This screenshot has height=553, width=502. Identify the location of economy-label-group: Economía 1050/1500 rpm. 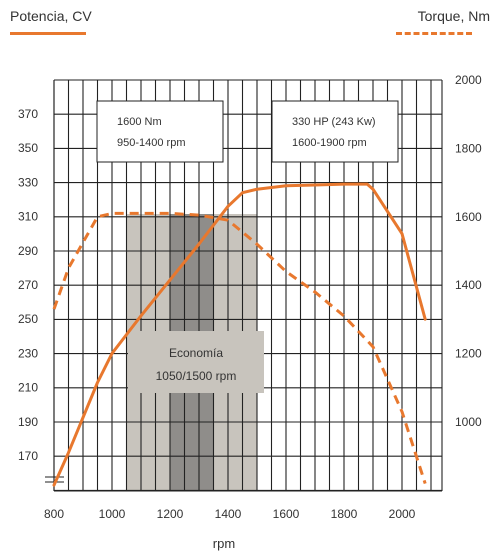
(196, 362).